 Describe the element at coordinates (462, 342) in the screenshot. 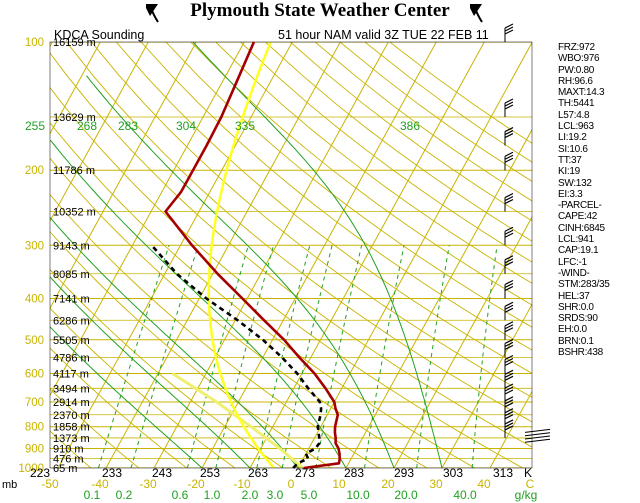

I see `isotherm-line` at that location.